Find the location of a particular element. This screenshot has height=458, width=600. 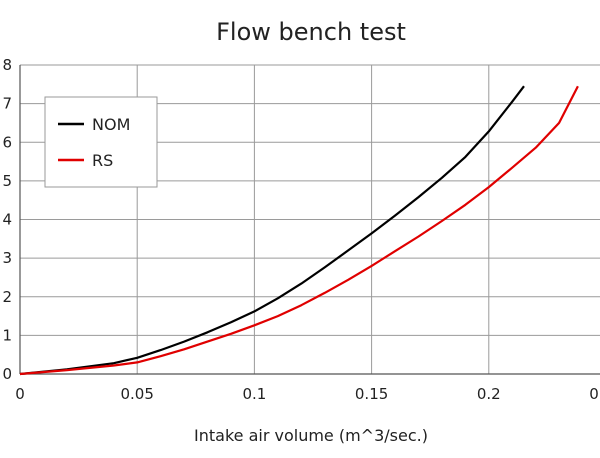

y-tick-label: 6 is located at coordinates (7, 142).